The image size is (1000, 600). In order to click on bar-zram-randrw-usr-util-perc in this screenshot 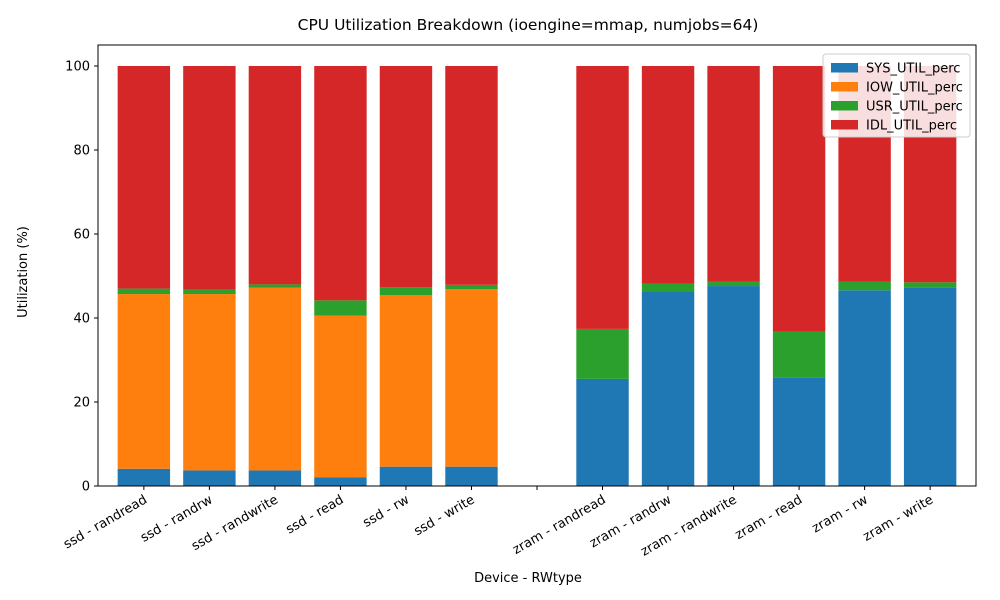, I will do `click(668, 287)`.